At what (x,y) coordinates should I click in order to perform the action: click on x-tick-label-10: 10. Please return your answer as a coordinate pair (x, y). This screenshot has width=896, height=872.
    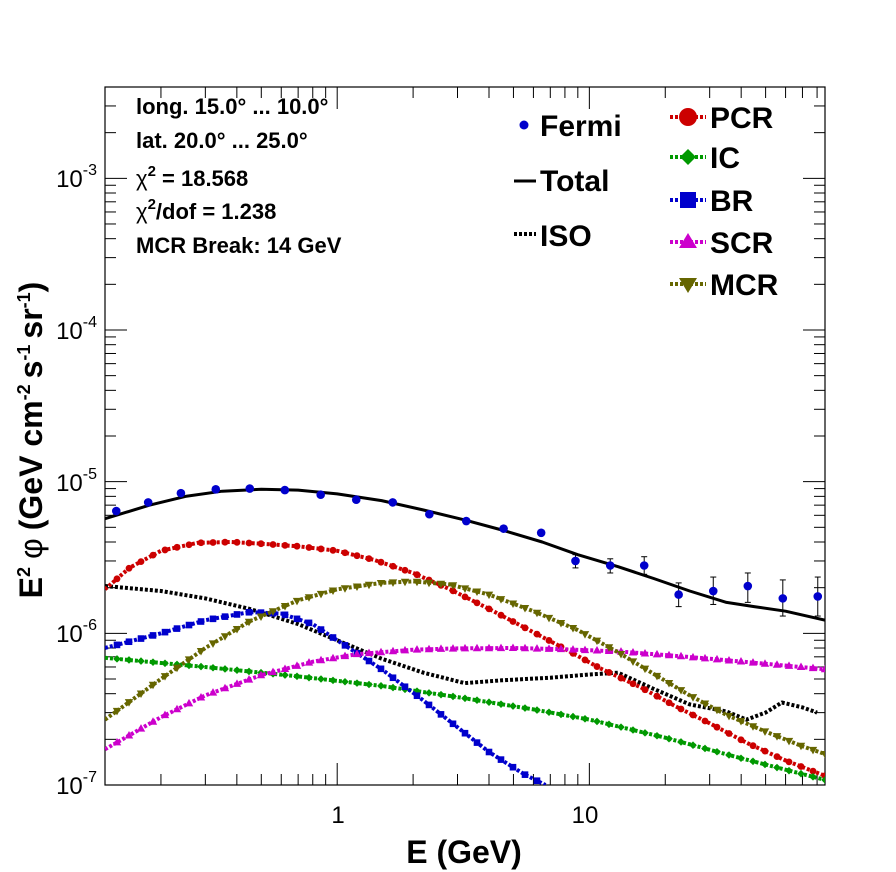
    Looking at the image, I should click on (585, 815).